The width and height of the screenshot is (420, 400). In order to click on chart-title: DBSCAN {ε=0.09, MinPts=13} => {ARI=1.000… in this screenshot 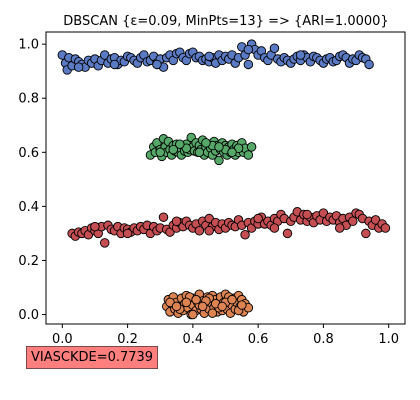, I will do `click(225, 21)`.